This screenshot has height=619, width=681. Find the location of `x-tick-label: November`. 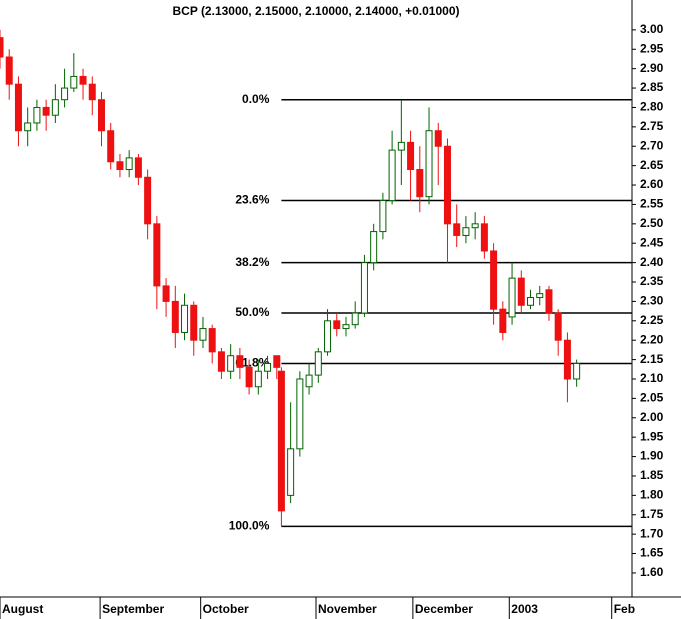

x-tick-label: November is located at coordinates (347, 609).